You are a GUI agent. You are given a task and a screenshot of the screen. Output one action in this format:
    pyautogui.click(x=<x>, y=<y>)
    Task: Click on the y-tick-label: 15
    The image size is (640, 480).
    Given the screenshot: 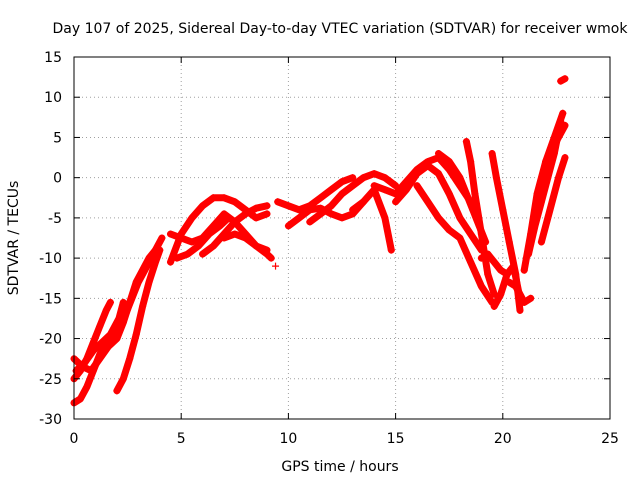 What is the action you would take?
    pyautogui.click(x=53, y=58)
    